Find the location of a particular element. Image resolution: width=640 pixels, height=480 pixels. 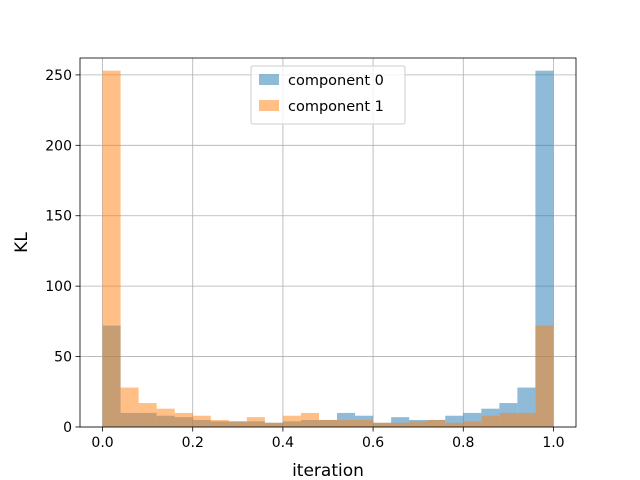

legend-box is located at coordinates (328, 95).